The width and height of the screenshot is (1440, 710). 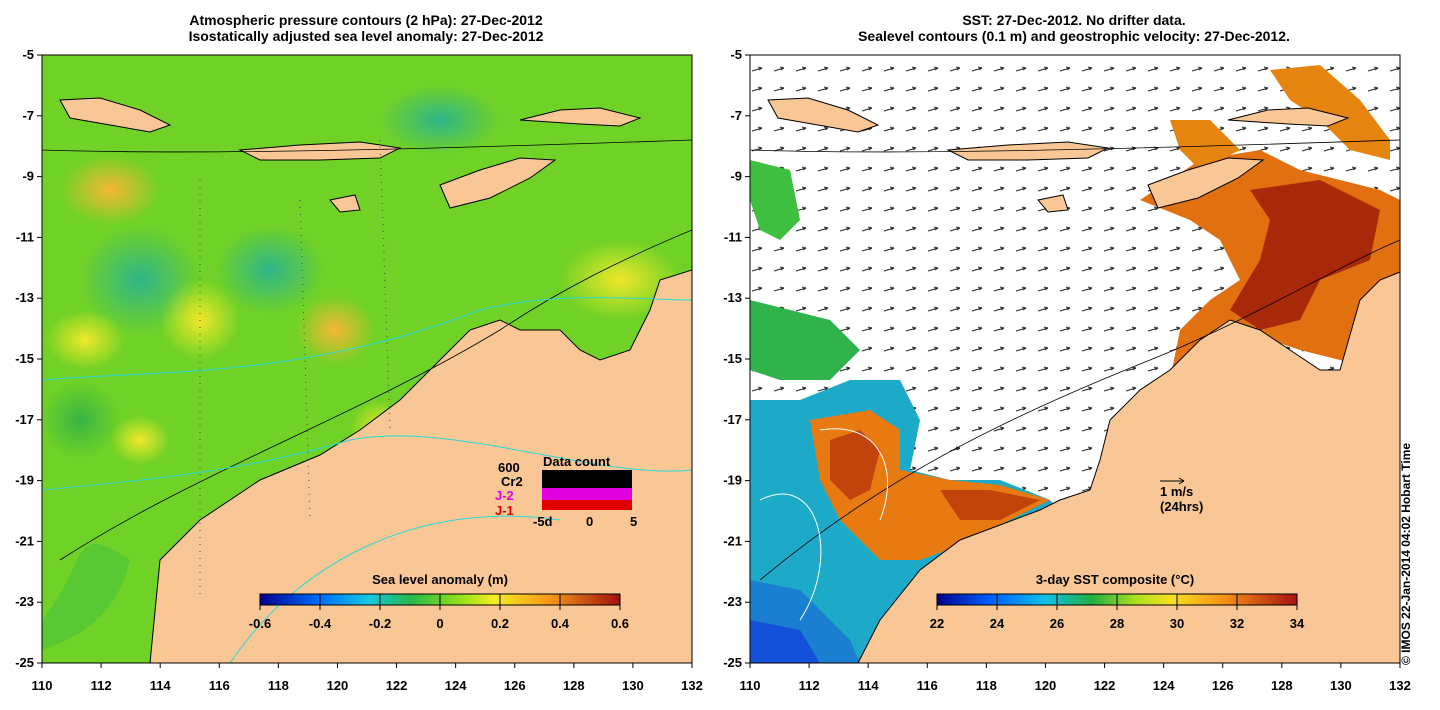 I want to click on colorbar-tick-label: 30, so click(x=1177, y=623).